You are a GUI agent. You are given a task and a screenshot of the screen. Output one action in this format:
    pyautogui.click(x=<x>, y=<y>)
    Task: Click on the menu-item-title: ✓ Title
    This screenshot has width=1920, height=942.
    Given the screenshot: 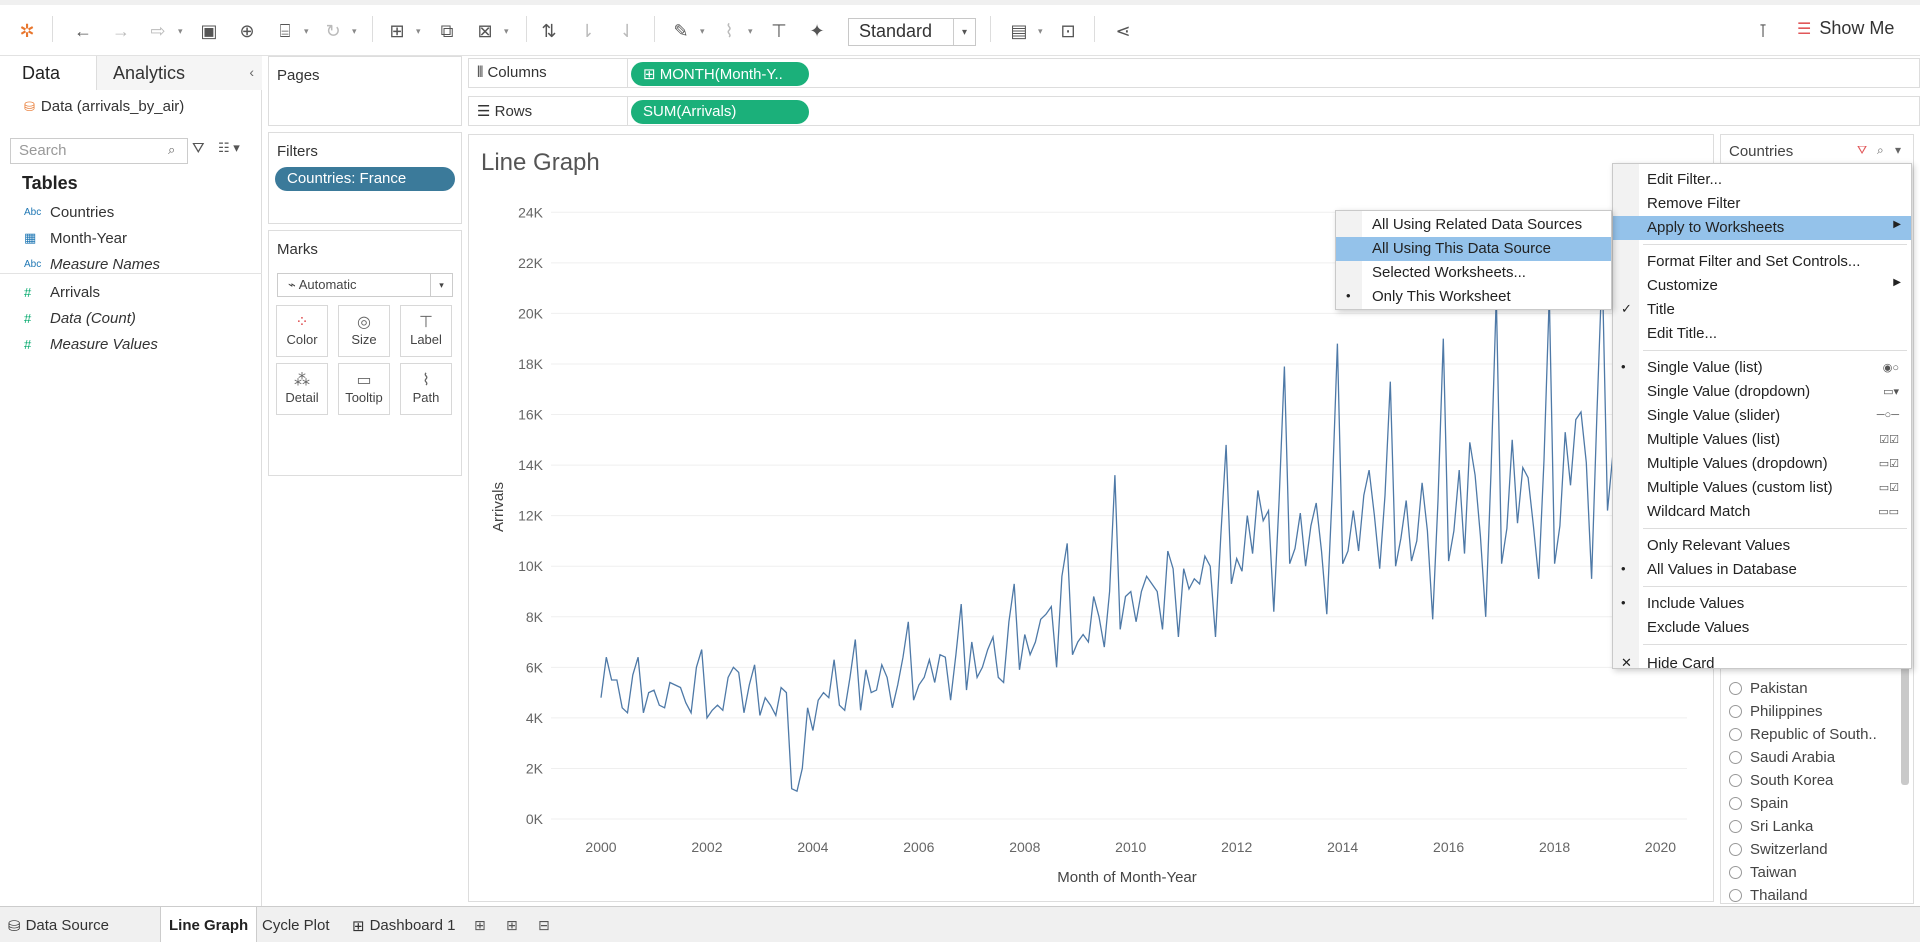 What is the action you would take?
    pyautogui.click(x=1762, y=310)
    